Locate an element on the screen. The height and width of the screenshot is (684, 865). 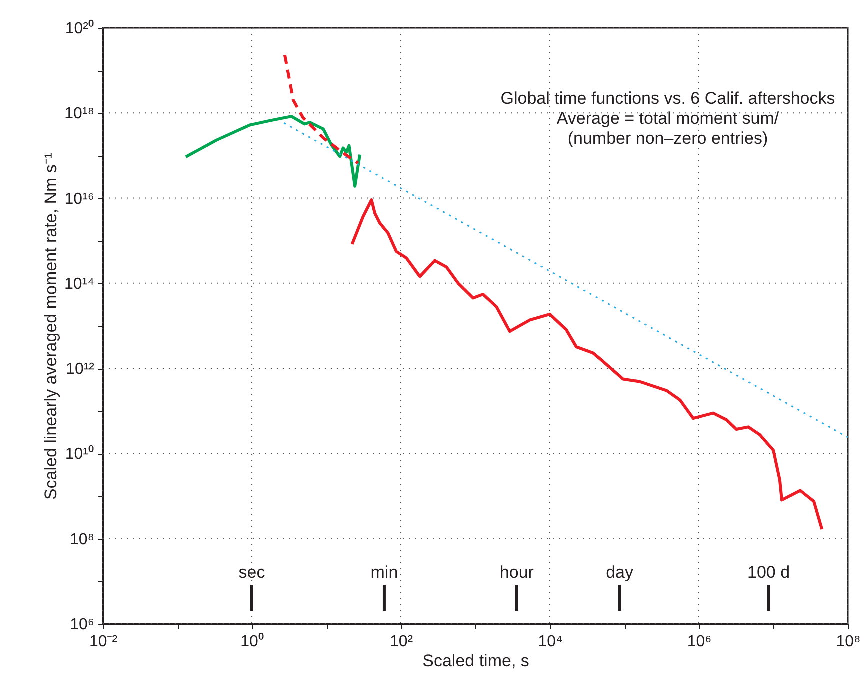
y-axis-title: Scaled linearly averaged moment rate, Nm s⁻¹ is located at coordinates (51, 326).